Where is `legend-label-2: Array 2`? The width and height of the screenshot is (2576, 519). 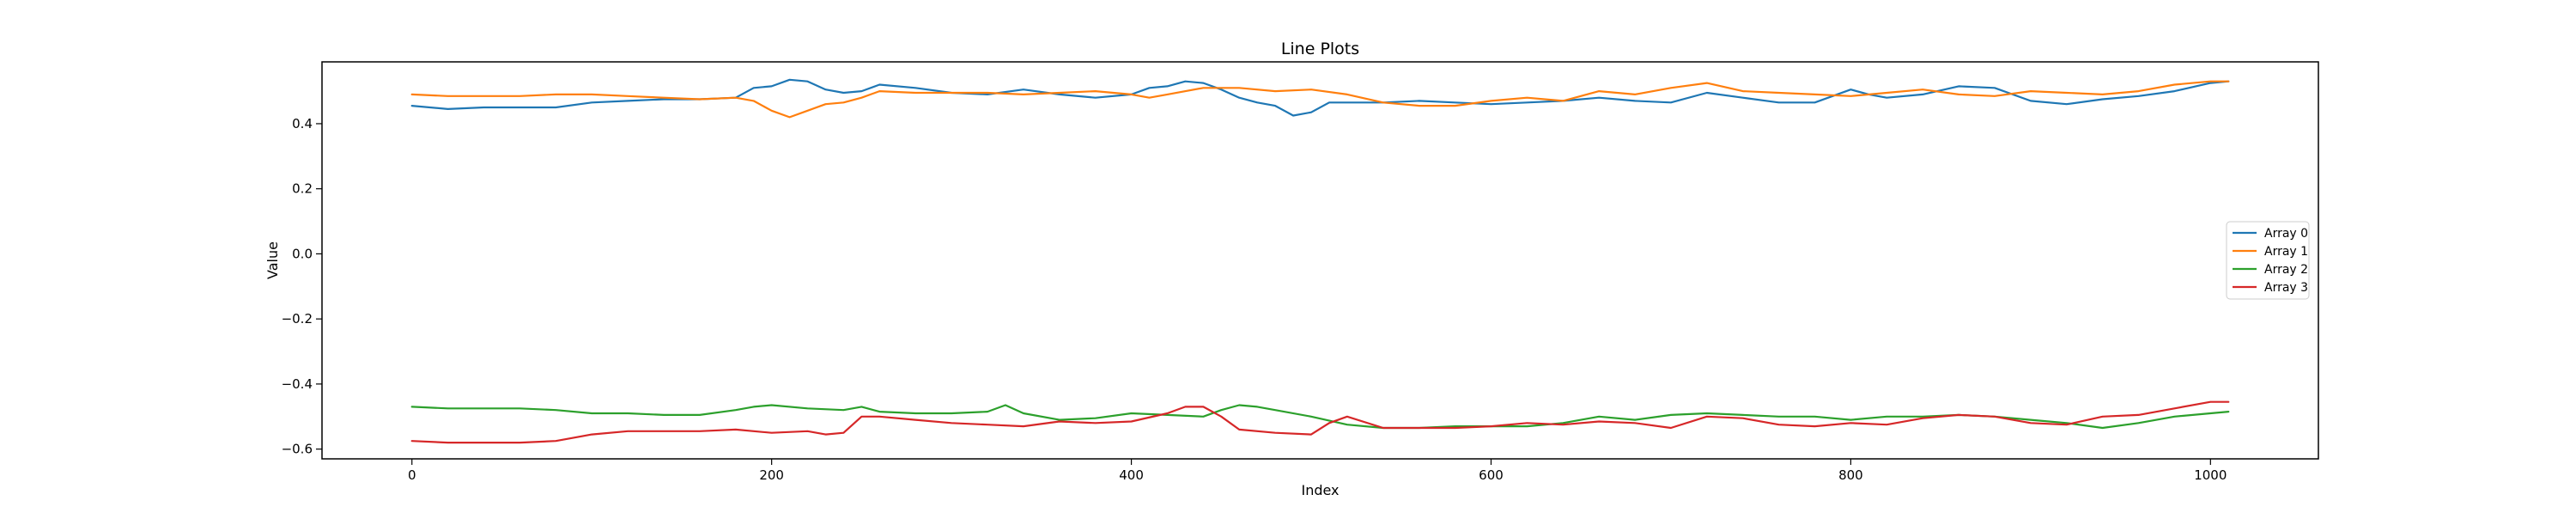
legend-label-2: Array 2 is located at coordinates (2286, 270).